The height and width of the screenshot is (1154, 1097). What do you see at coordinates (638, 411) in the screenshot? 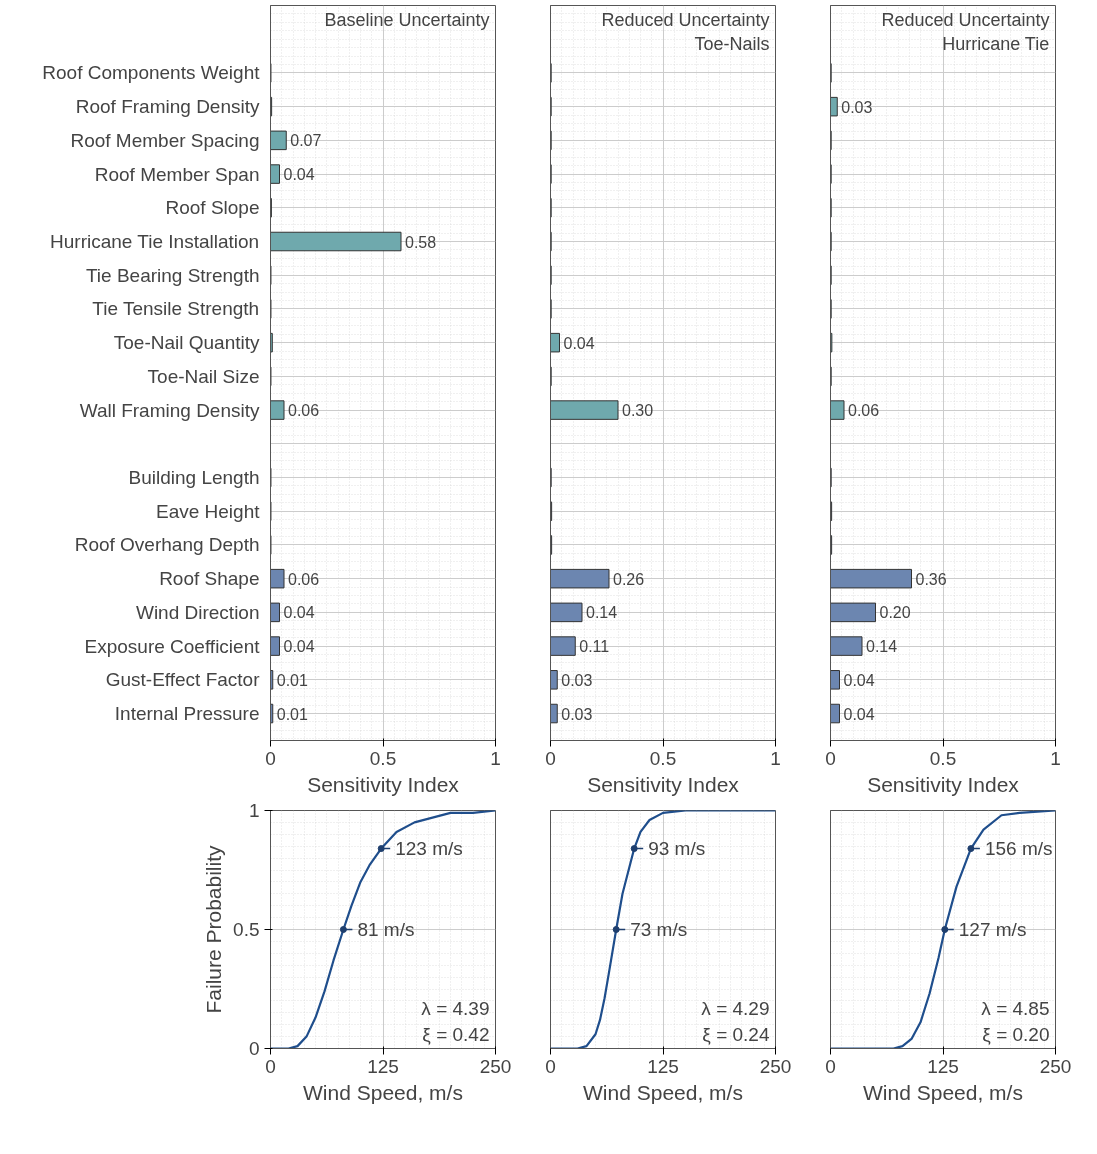
I see `data-label: 0.30` at bounding box center [638, 411].